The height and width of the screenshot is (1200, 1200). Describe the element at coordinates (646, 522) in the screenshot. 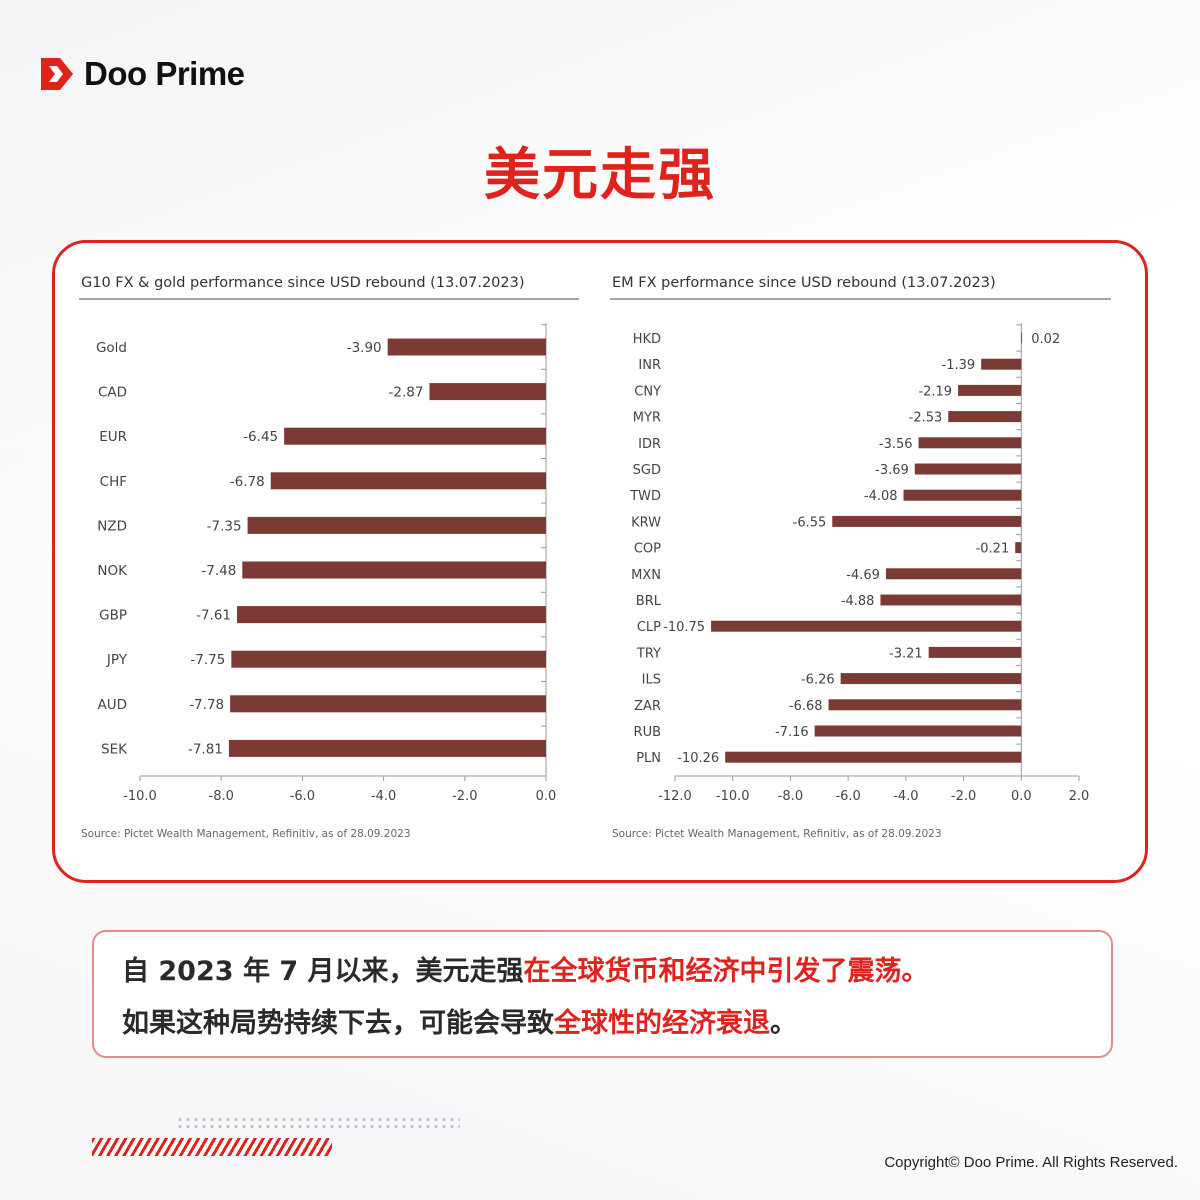

I see `chart-2-category-label: KRW` at that location.